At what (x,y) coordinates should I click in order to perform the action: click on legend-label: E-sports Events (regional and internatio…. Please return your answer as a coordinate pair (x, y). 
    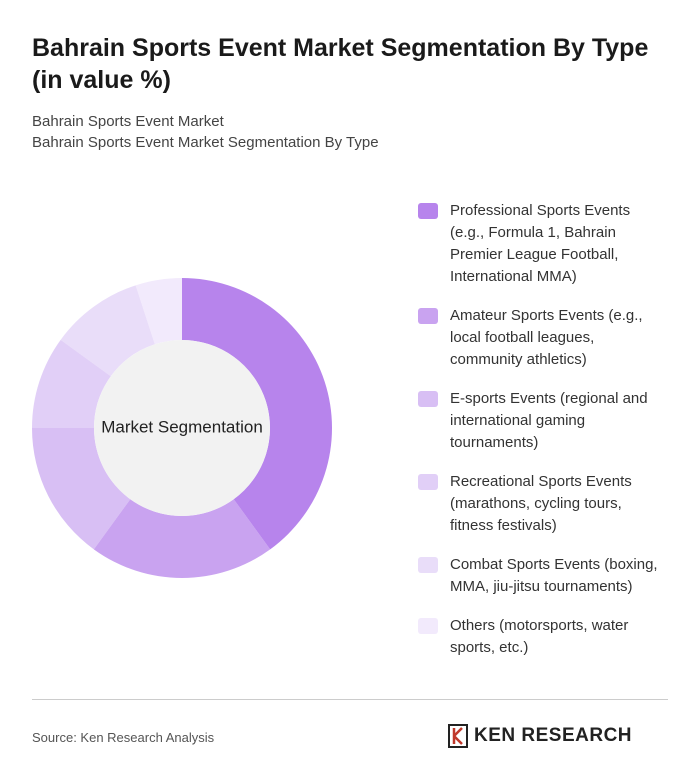
    Looking at the image, I should click on (549, 420).